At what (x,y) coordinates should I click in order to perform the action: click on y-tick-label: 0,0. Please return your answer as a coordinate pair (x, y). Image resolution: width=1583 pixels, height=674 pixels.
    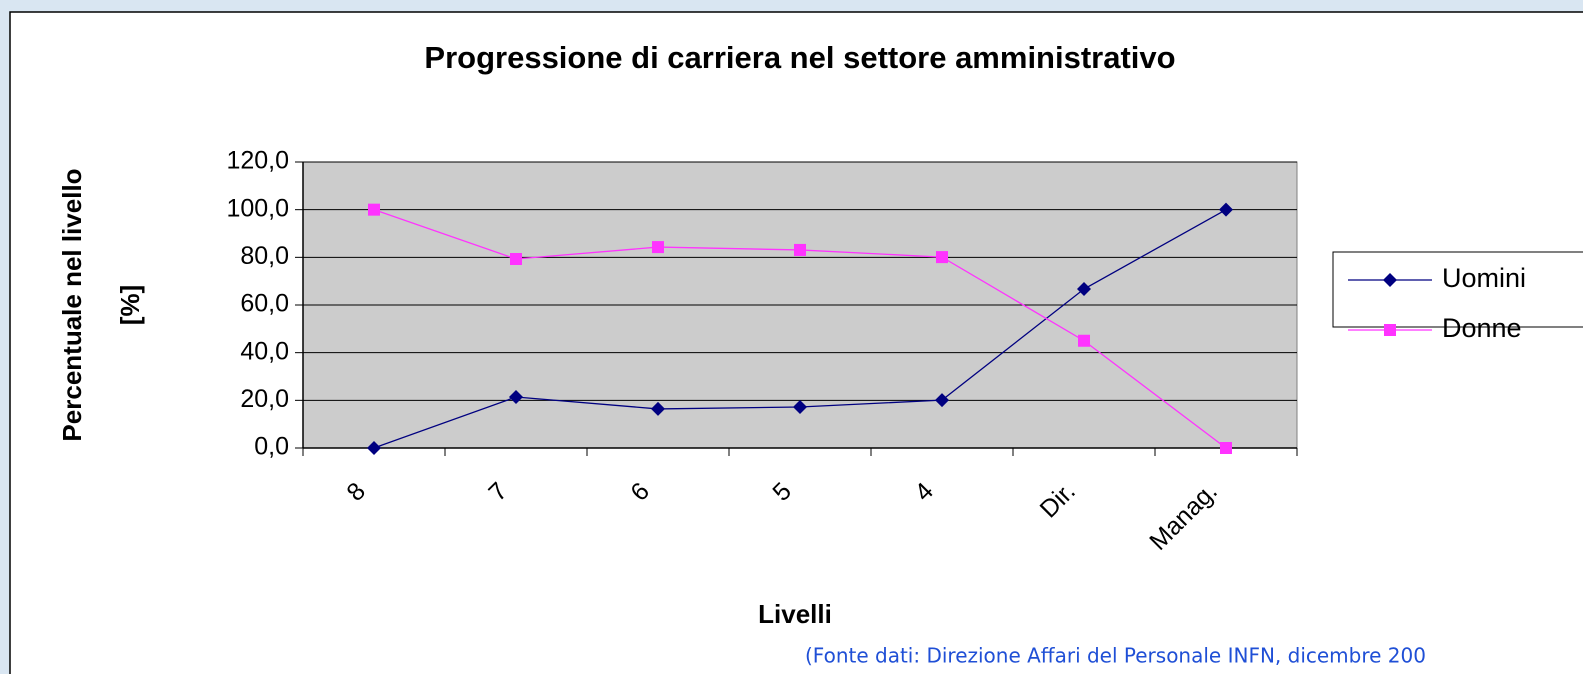
    Looking at the image, I should click on (271, 447).